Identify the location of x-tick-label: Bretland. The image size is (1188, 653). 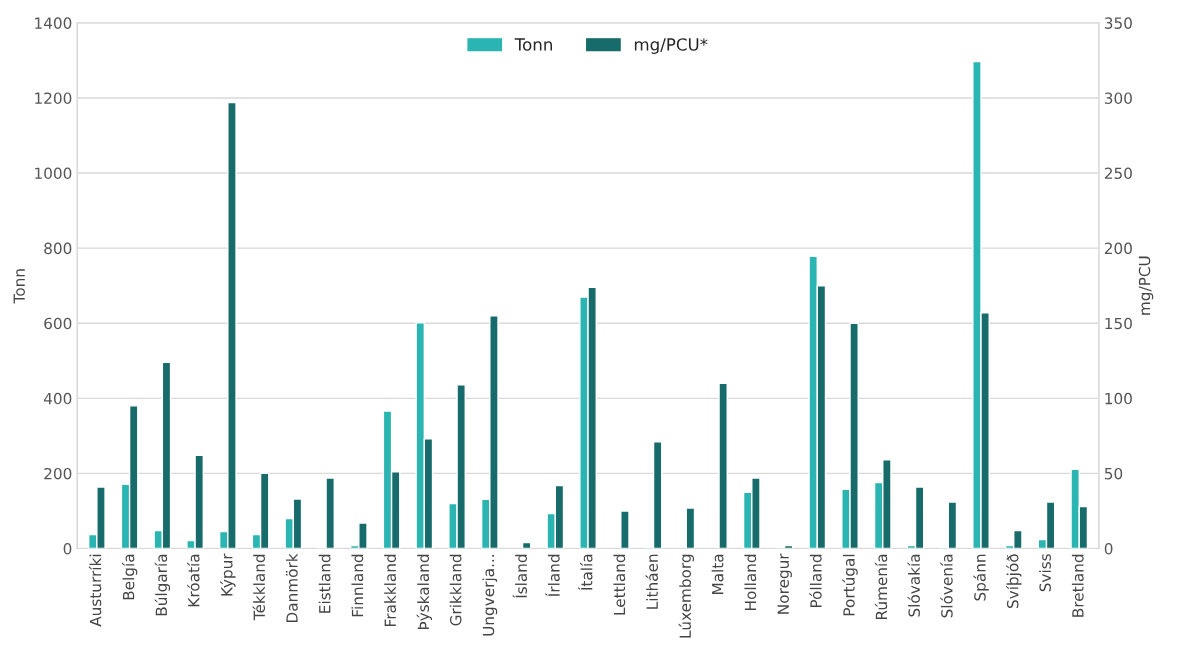
(1077, 585).